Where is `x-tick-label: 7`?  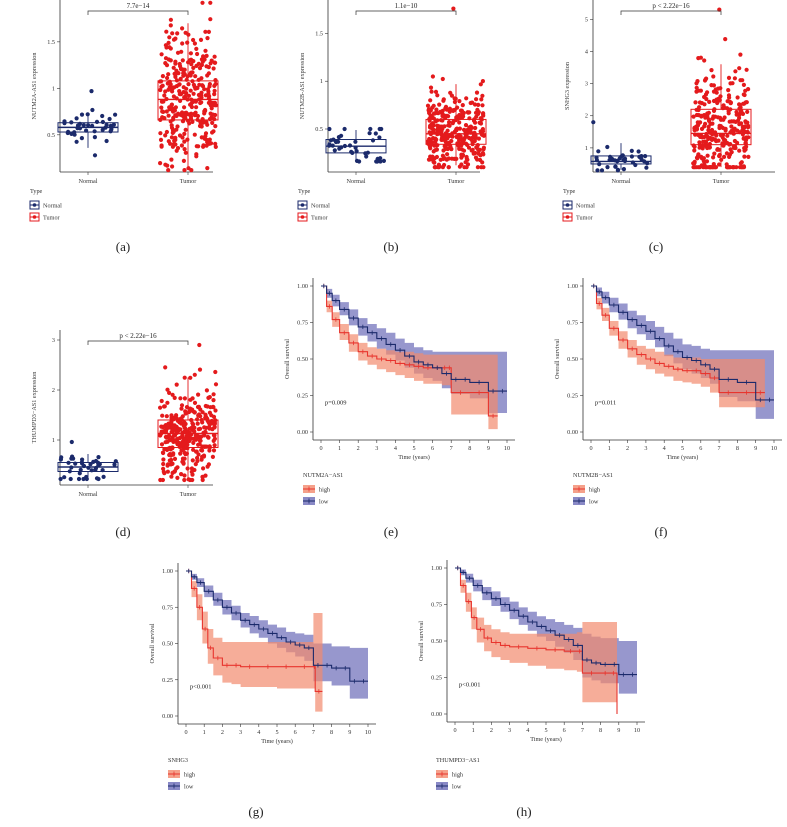 x-tick-label: 7 is located at coordinates (451, 448).